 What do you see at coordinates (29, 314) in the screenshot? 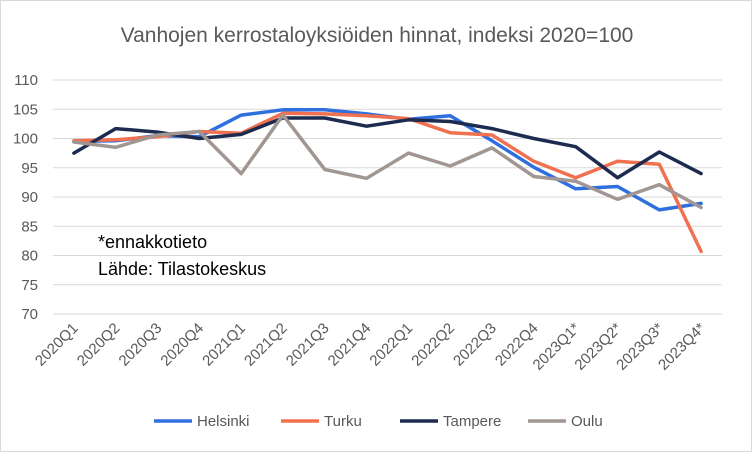
I see `y-tick-label: 70` at bounding box center [29, 314].